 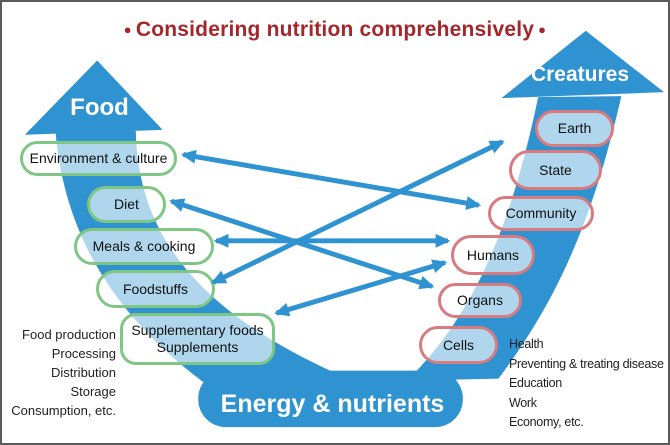 I want to click on page-title: ● Considering nutrition comprehensively ●, so click(x=335, y=30).